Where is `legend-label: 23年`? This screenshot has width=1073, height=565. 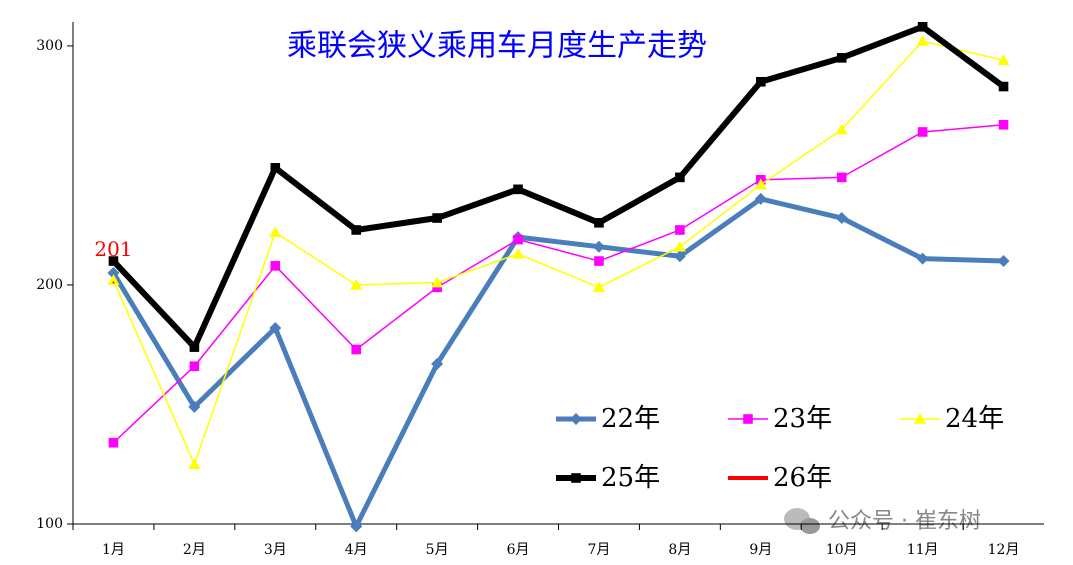 legend-label: 23年 is located at coordinates (802, 419).